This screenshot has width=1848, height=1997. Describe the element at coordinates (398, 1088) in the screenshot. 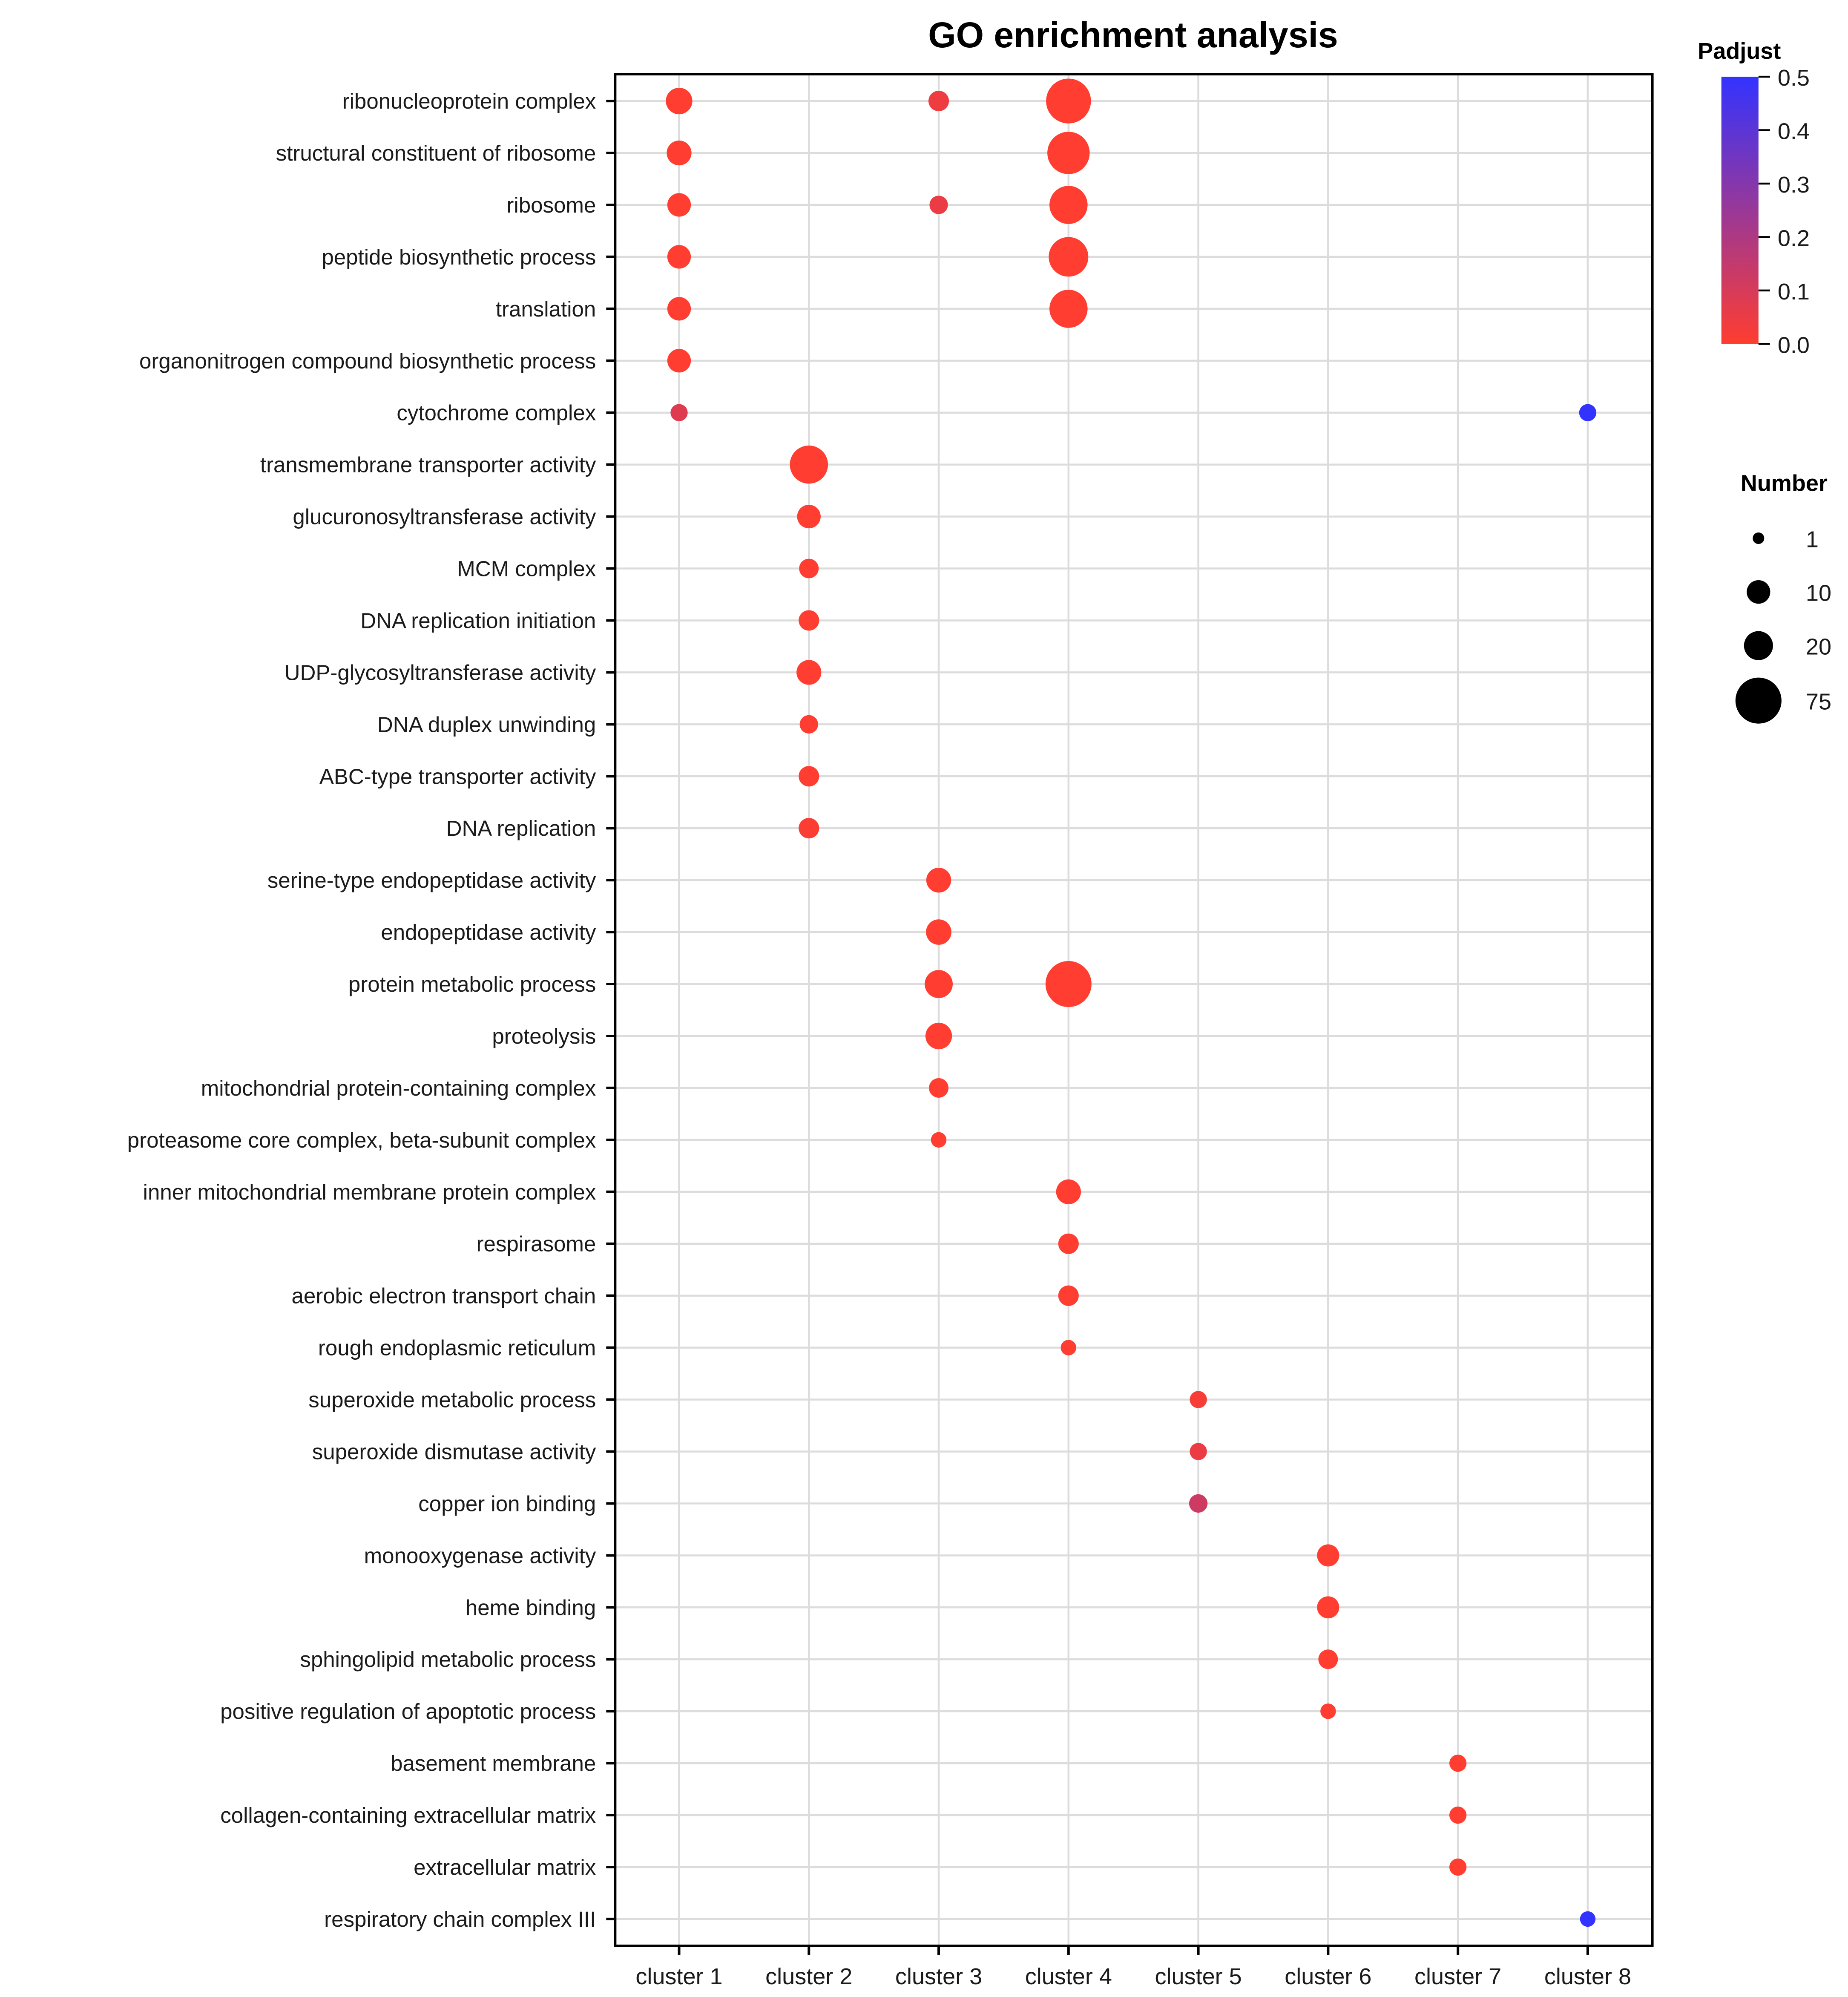

I see `y-tick-label: mitochondrial protein-containing complex` at that location.